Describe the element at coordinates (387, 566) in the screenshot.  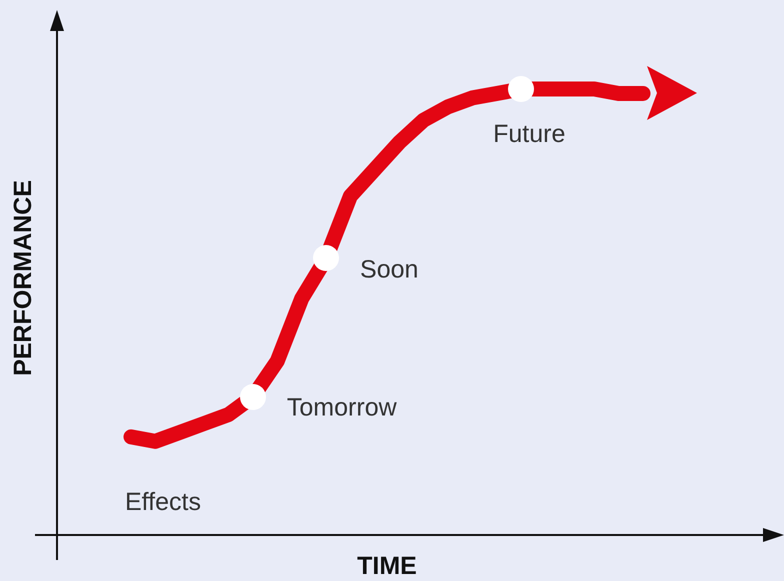
I see `x-axis-title: TIME` at that location.